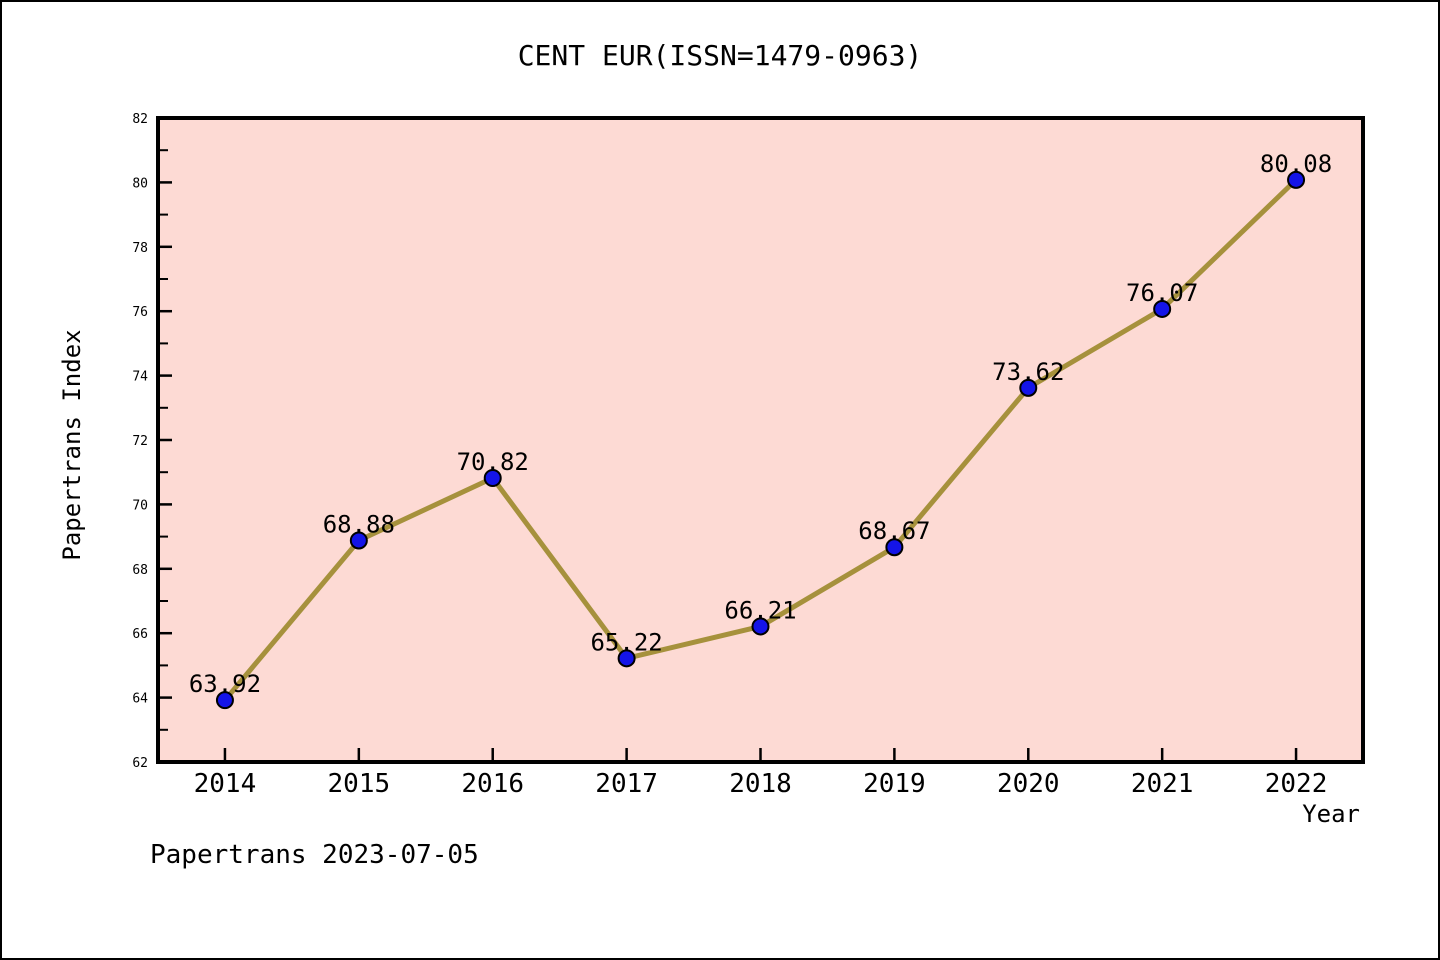 This screenshot has height=960, width=1440. What do you see at coordinates (72, 444) in the screenshot?
I see `y-axis-title: Papertrans Index` at bounding box center [72, 444].